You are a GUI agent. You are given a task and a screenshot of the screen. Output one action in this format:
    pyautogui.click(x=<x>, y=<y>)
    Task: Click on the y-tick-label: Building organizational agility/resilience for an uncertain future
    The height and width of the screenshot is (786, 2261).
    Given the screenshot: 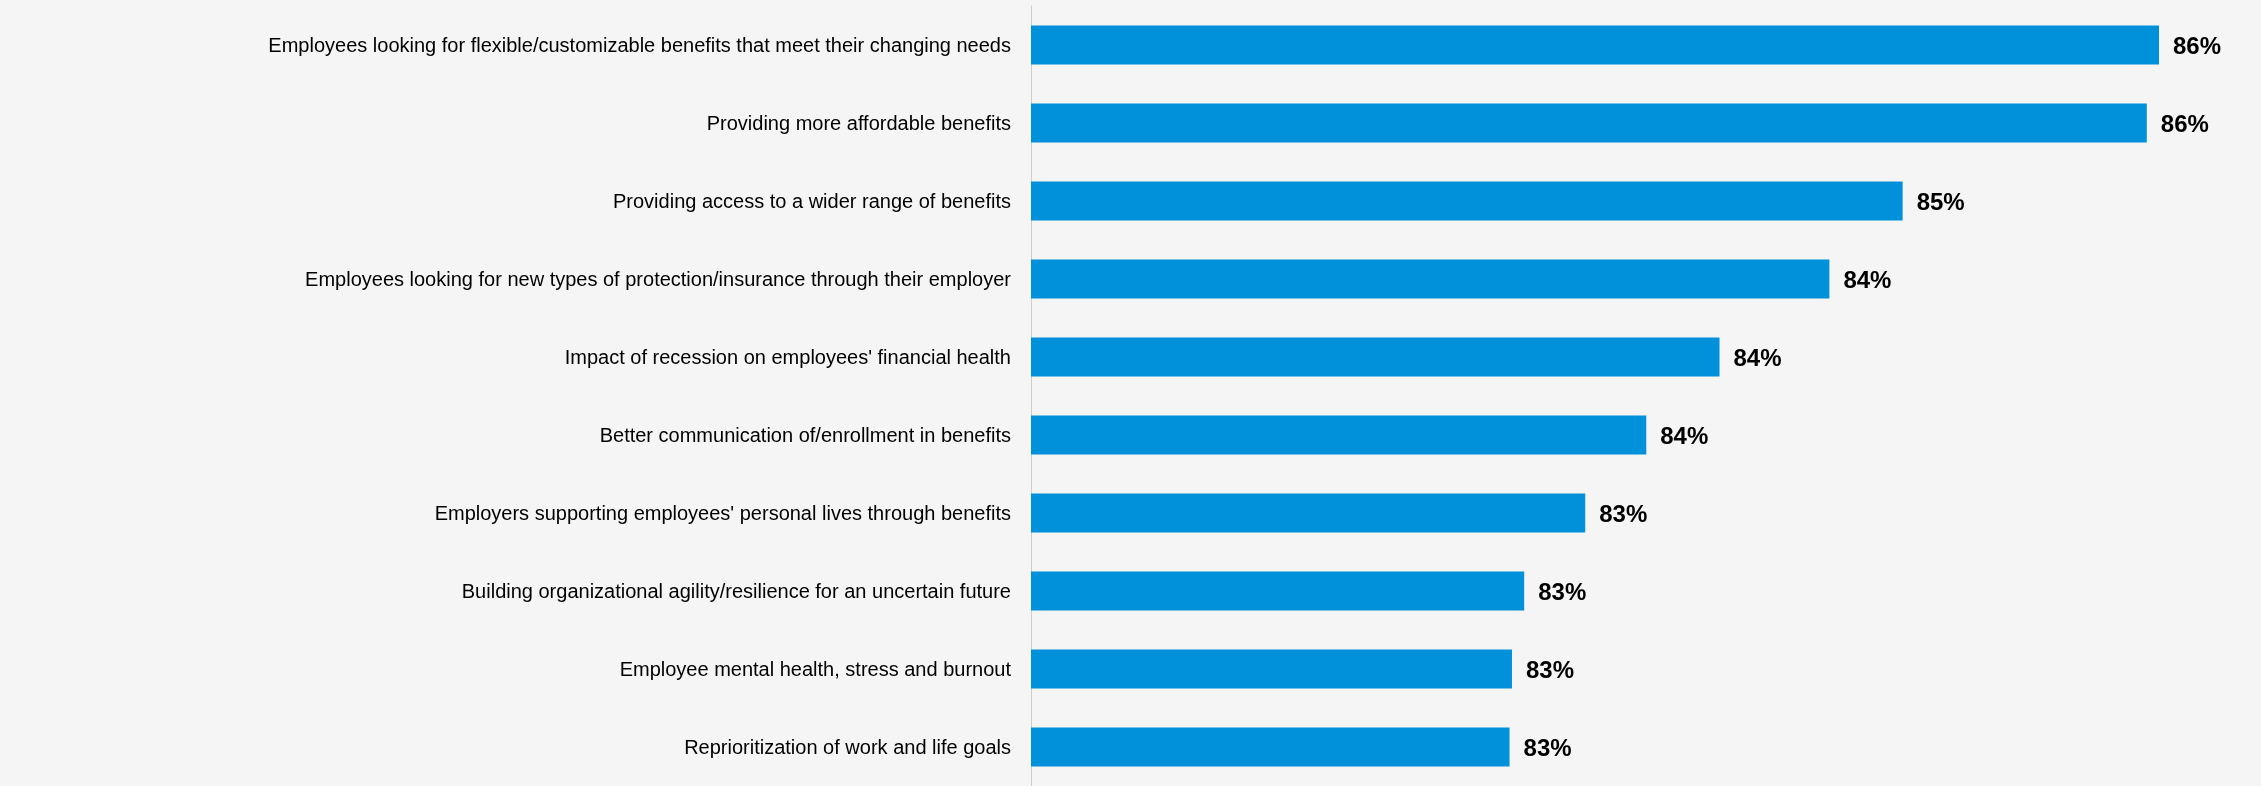 What is the action you would take?
    pyautogui.click(x=736, y=591)
    